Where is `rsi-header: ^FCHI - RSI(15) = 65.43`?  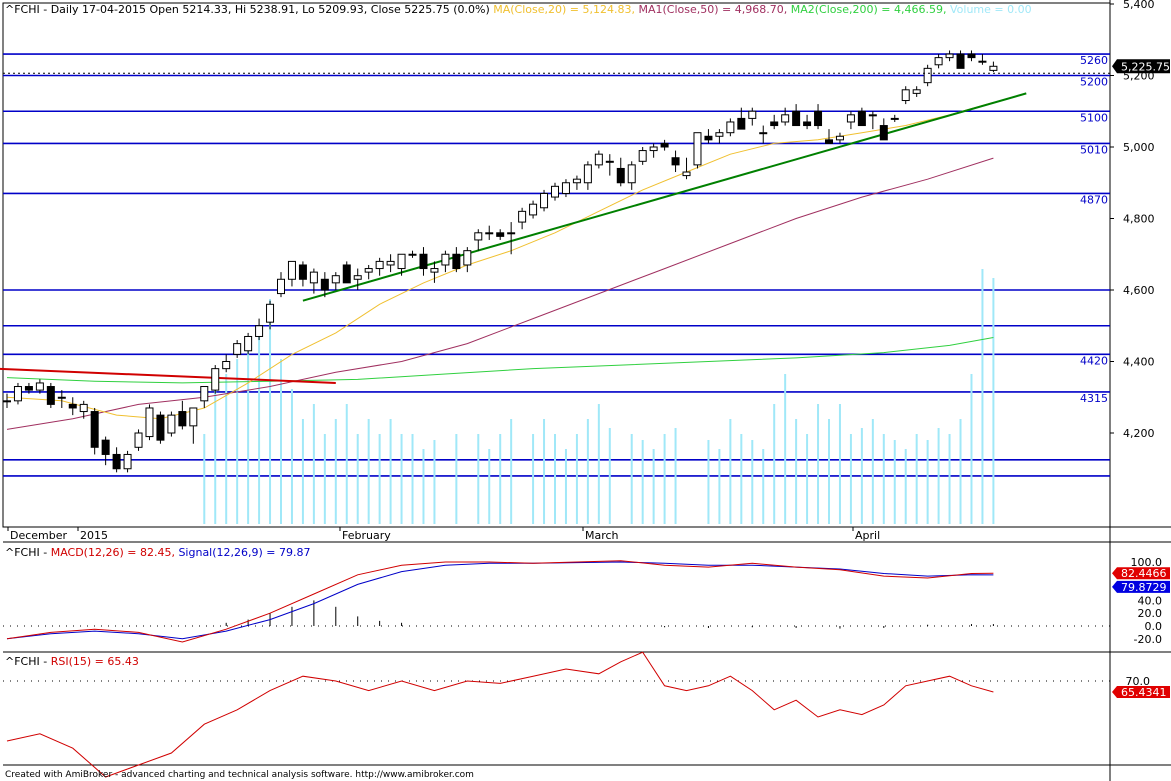
rsi-header: ^FCHI - RSI(15) = 65.43 is located at coordinates (72, 661).